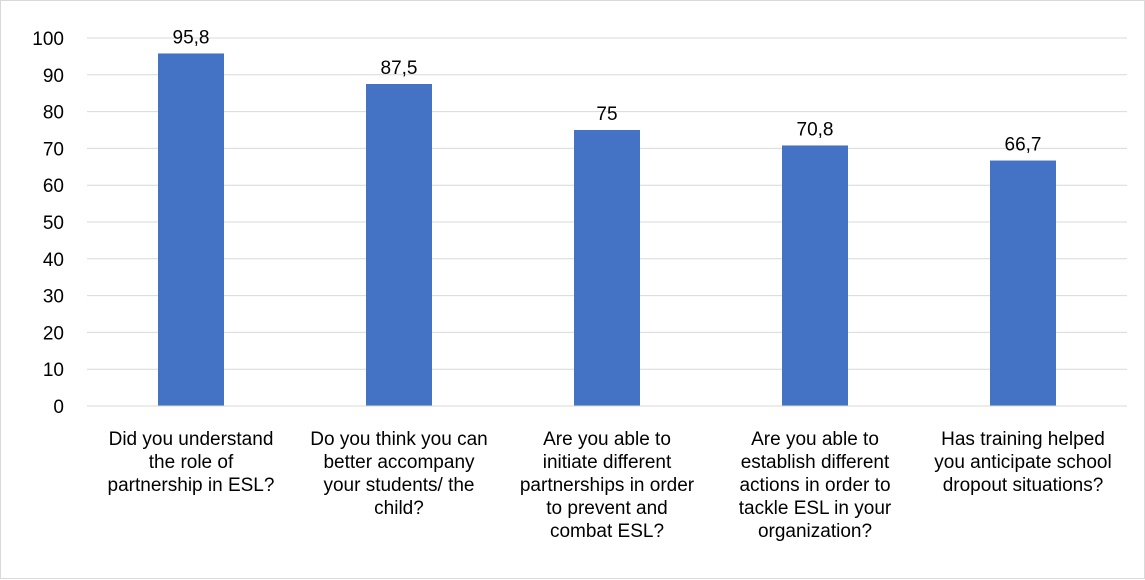  Describe the element at coordinates (815, 462) in the screenshot. I see `category-label-line: establish different` at that location.